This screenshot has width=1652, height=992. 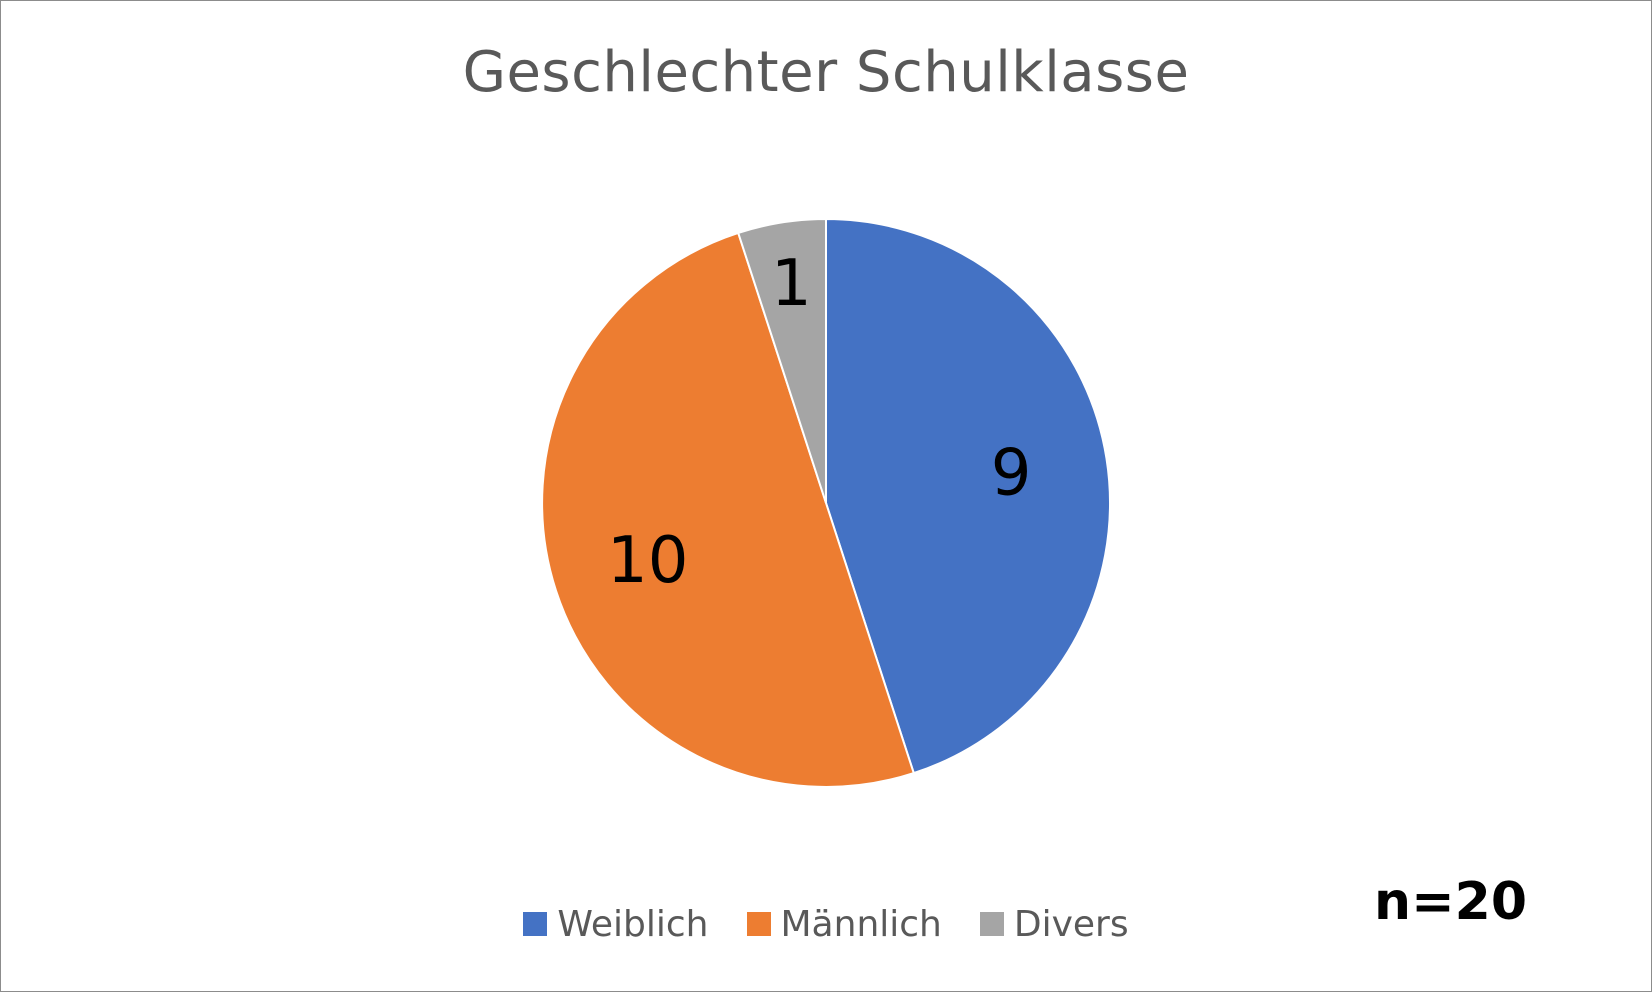 I want to click on legend-item-maennlich: Männlich, so click(x=844, y=924).